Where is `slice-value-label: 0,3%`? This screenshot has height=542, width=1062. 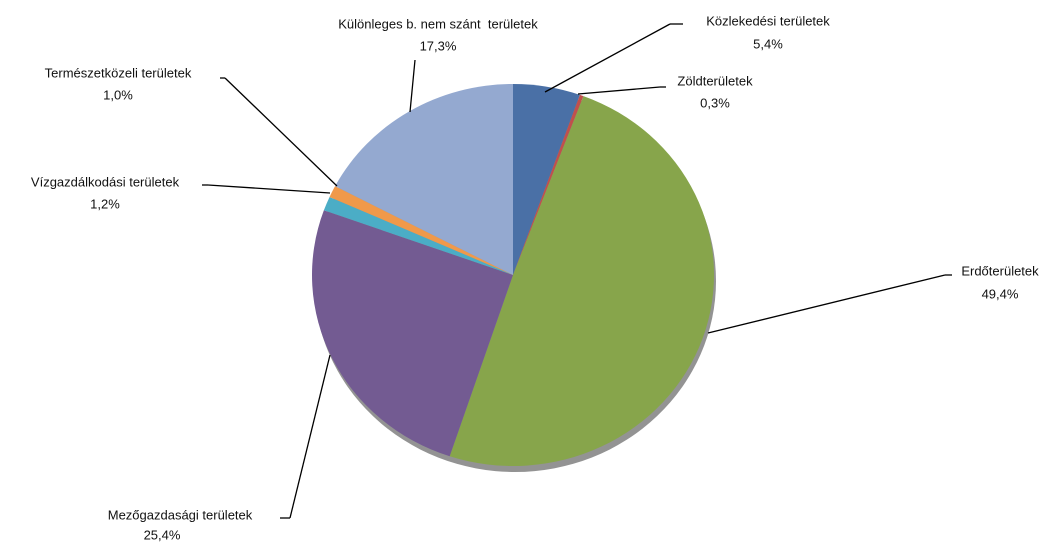 slice-value-label: 0,3% is located at coordinates (715, 102).